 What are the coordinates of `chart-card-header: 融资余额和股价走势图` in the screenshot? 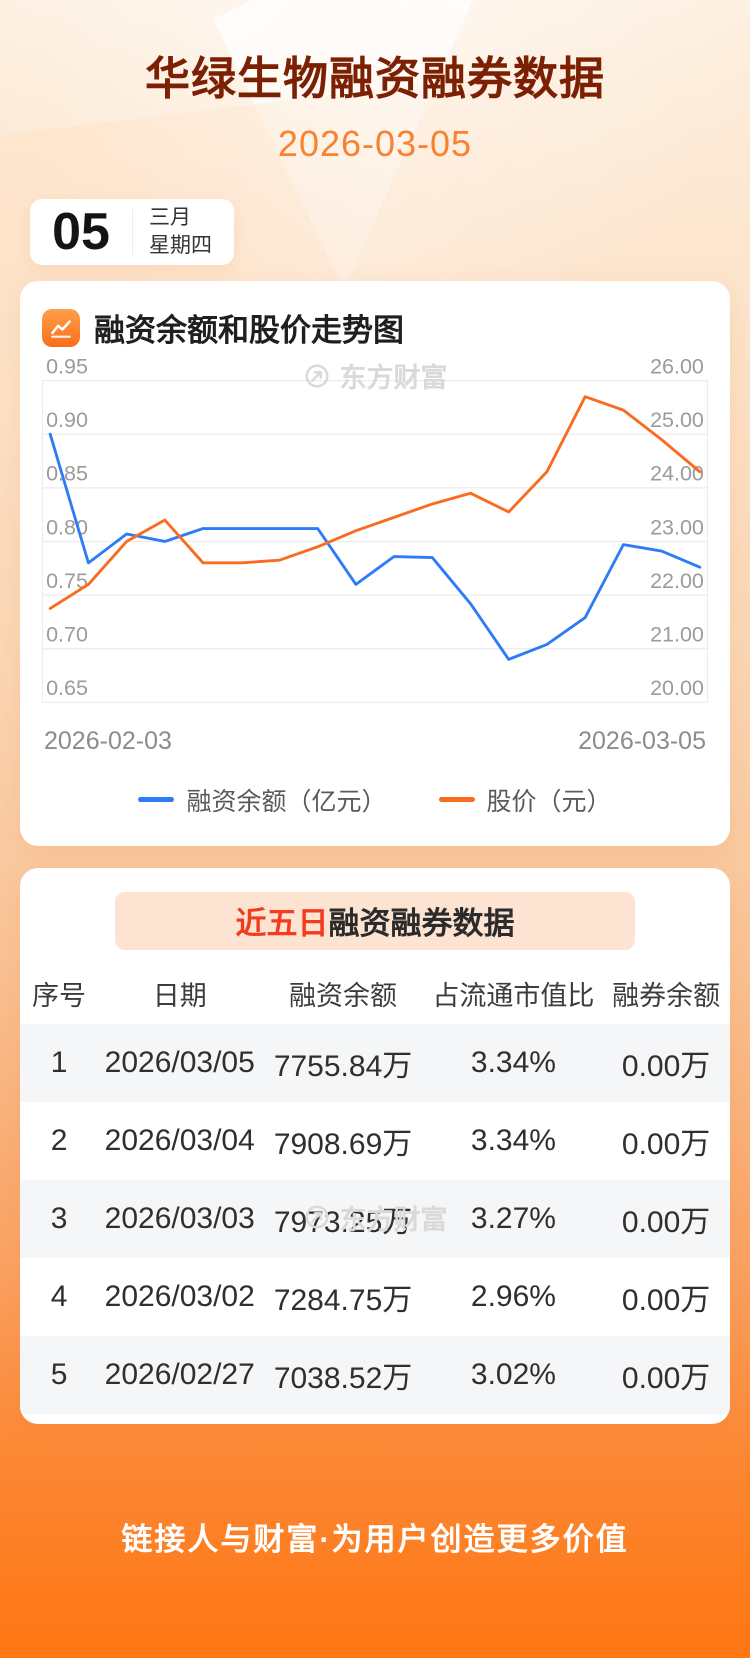 It's located at (375, 327).